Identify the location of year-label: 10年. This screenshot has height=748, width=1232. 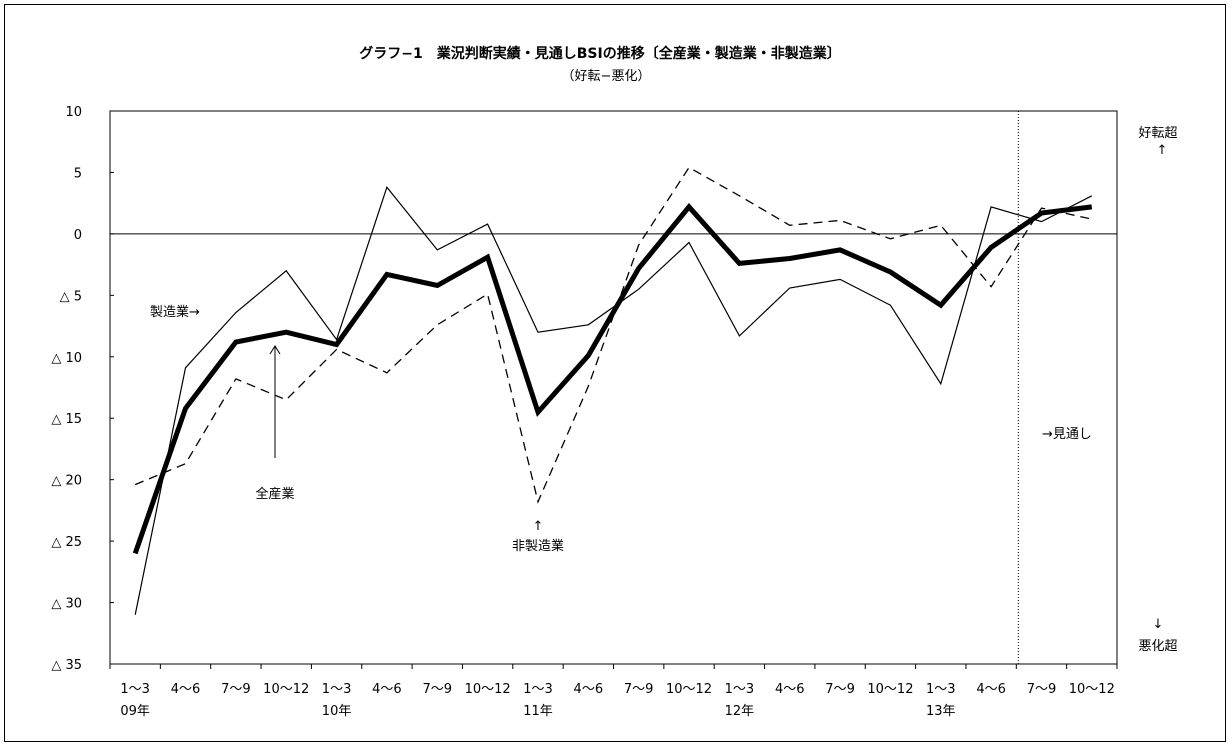
(337, 711).